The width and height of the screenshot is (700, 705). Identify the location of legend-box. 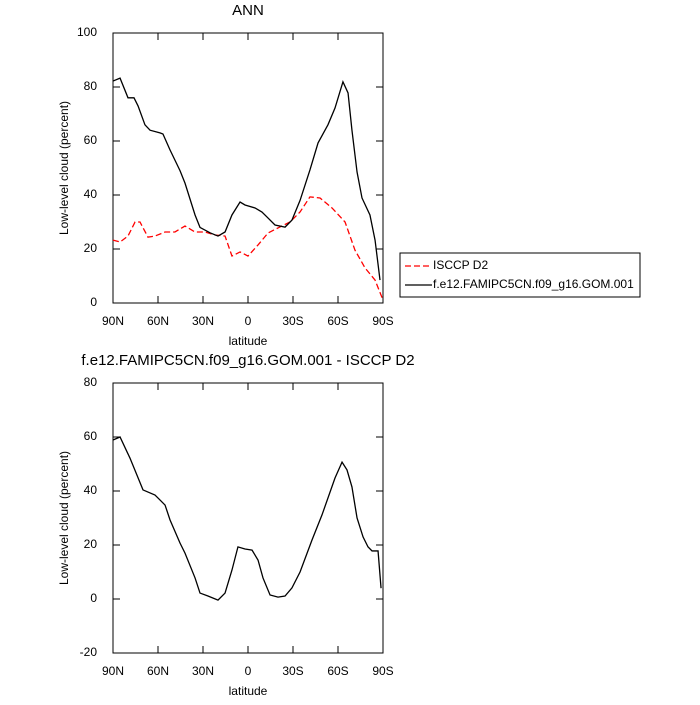
(520, 275).